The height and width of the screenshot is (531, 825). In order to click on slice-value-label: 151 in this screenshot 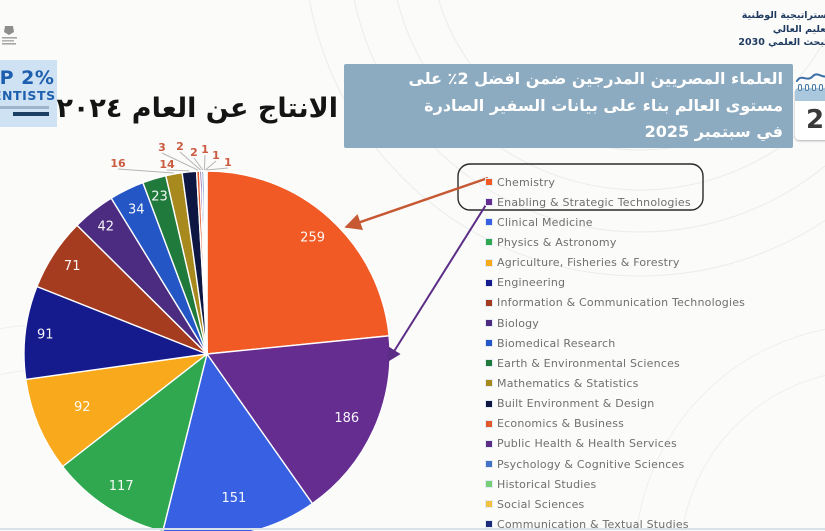, I will do `click(233, 498)`.